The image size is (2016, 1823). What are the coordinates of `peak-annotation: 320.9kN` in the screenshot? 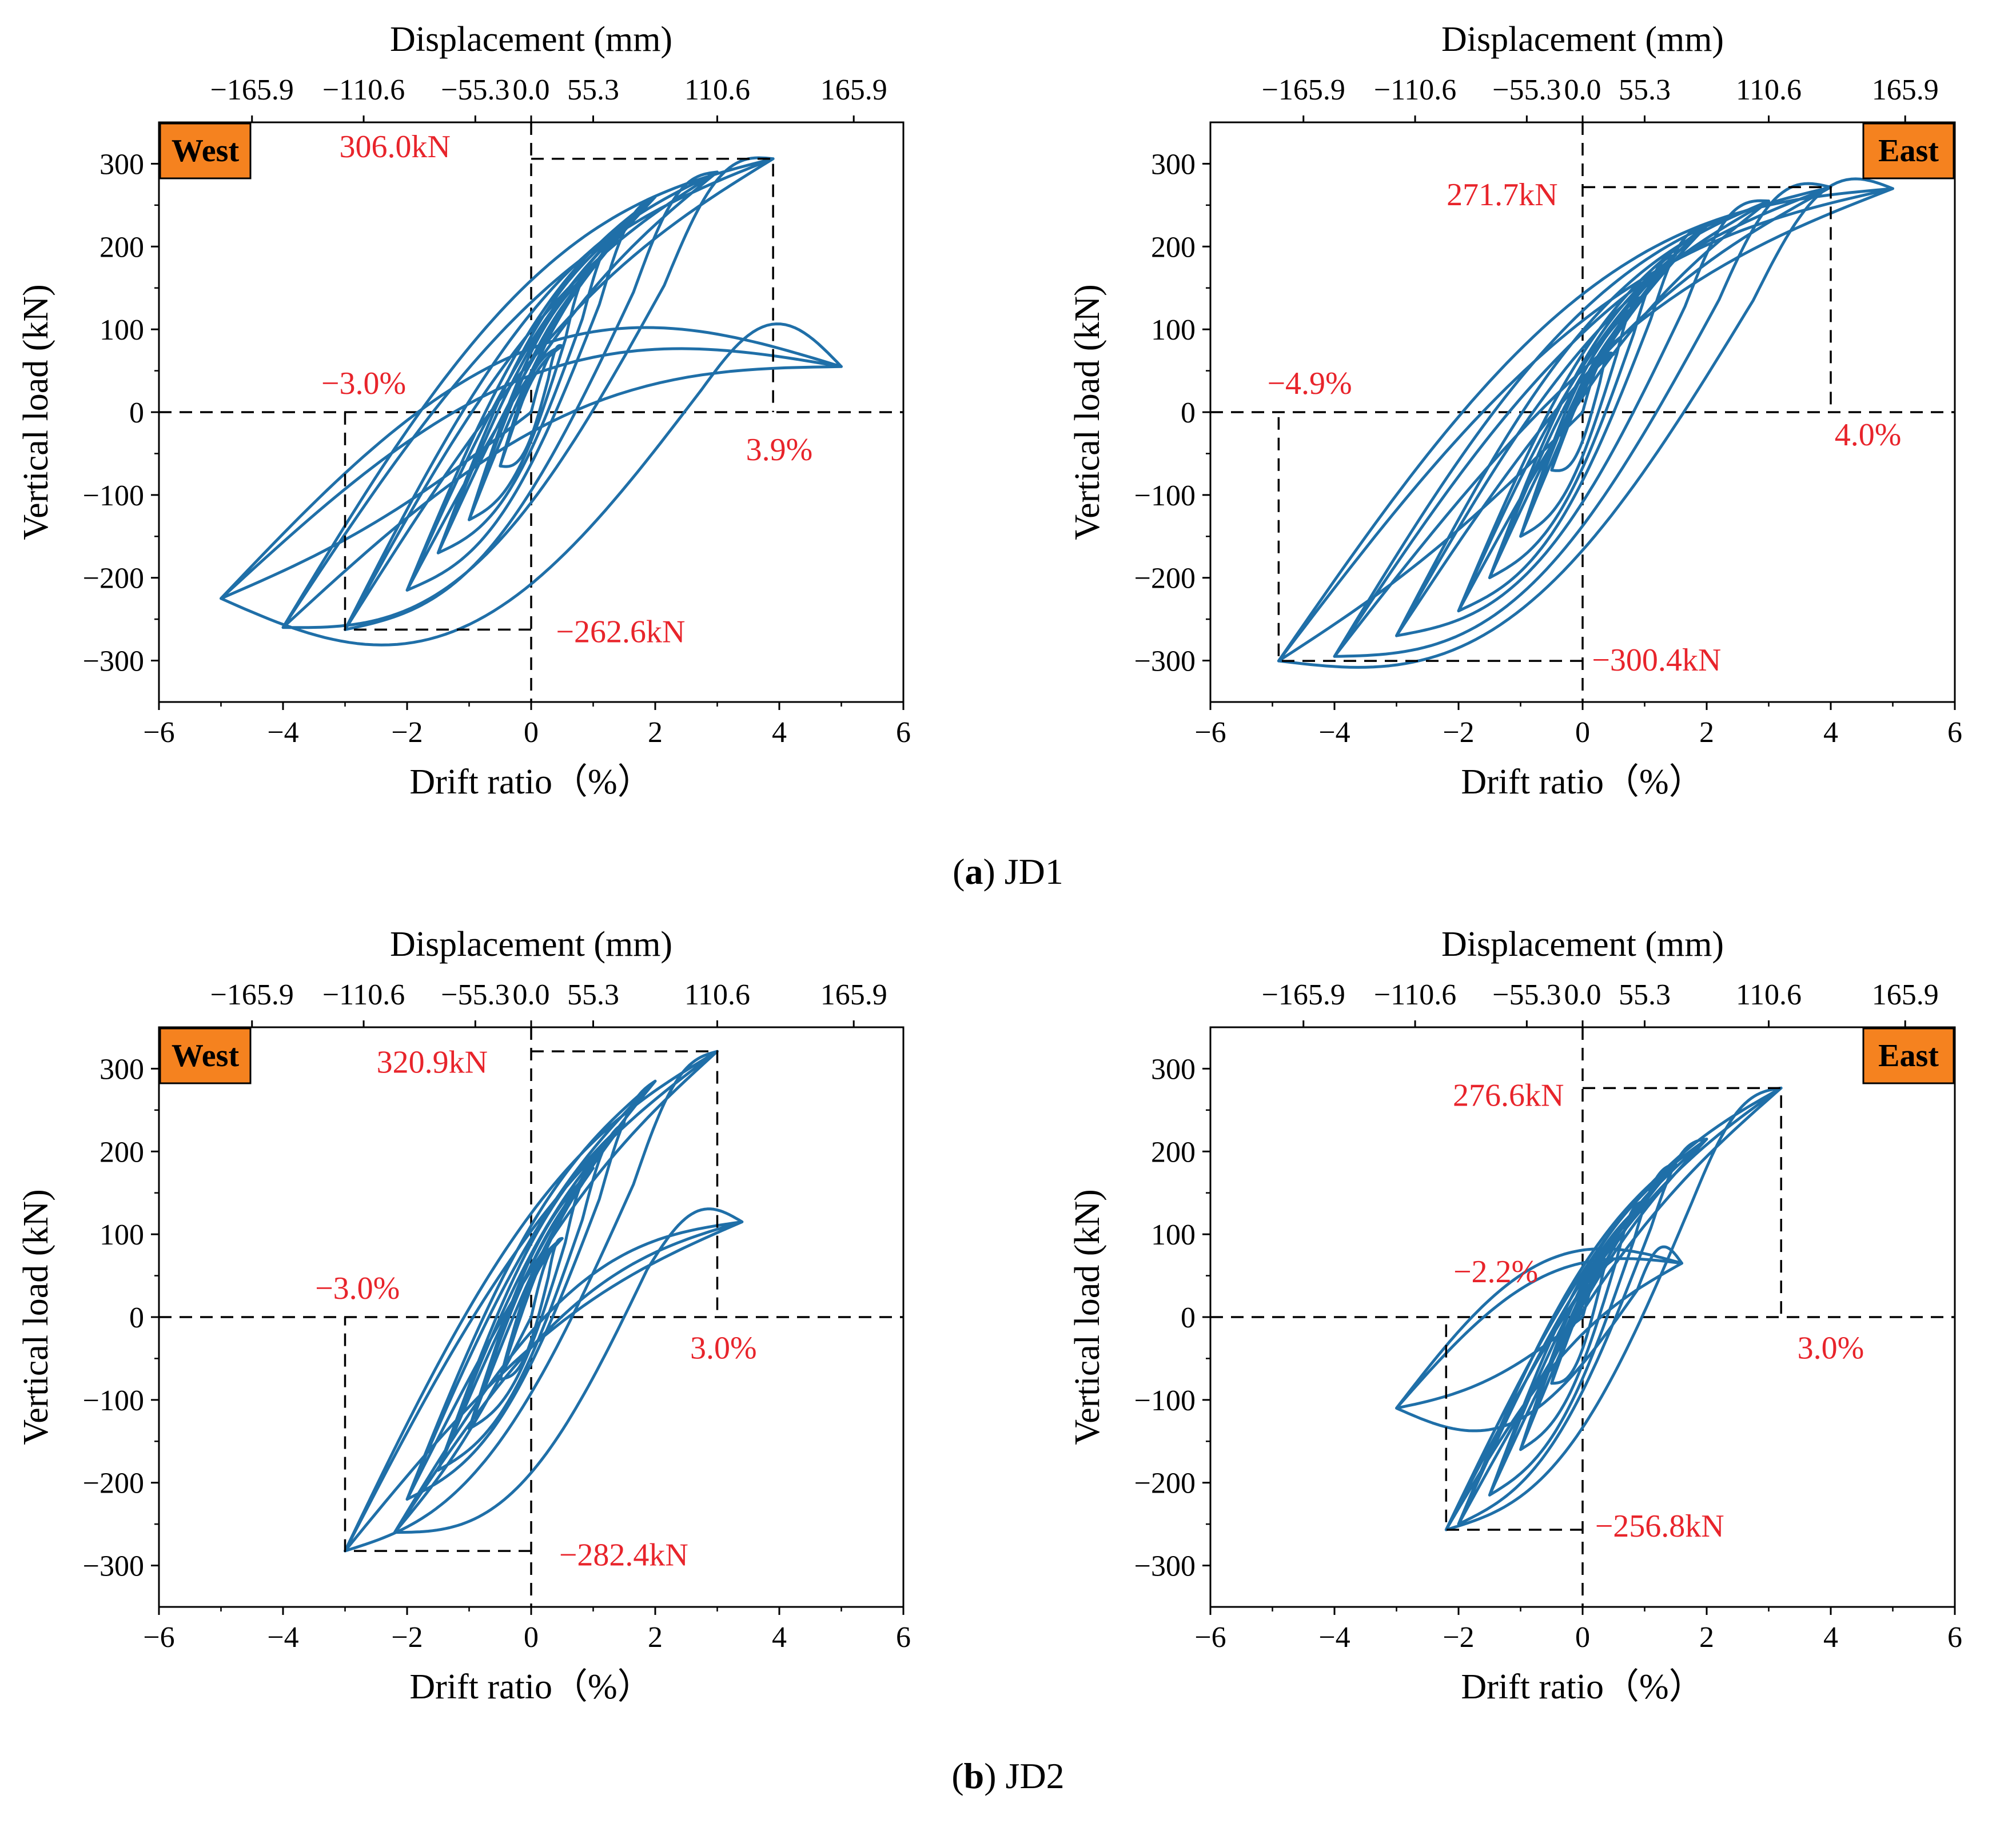 It's located at (432, 1062).